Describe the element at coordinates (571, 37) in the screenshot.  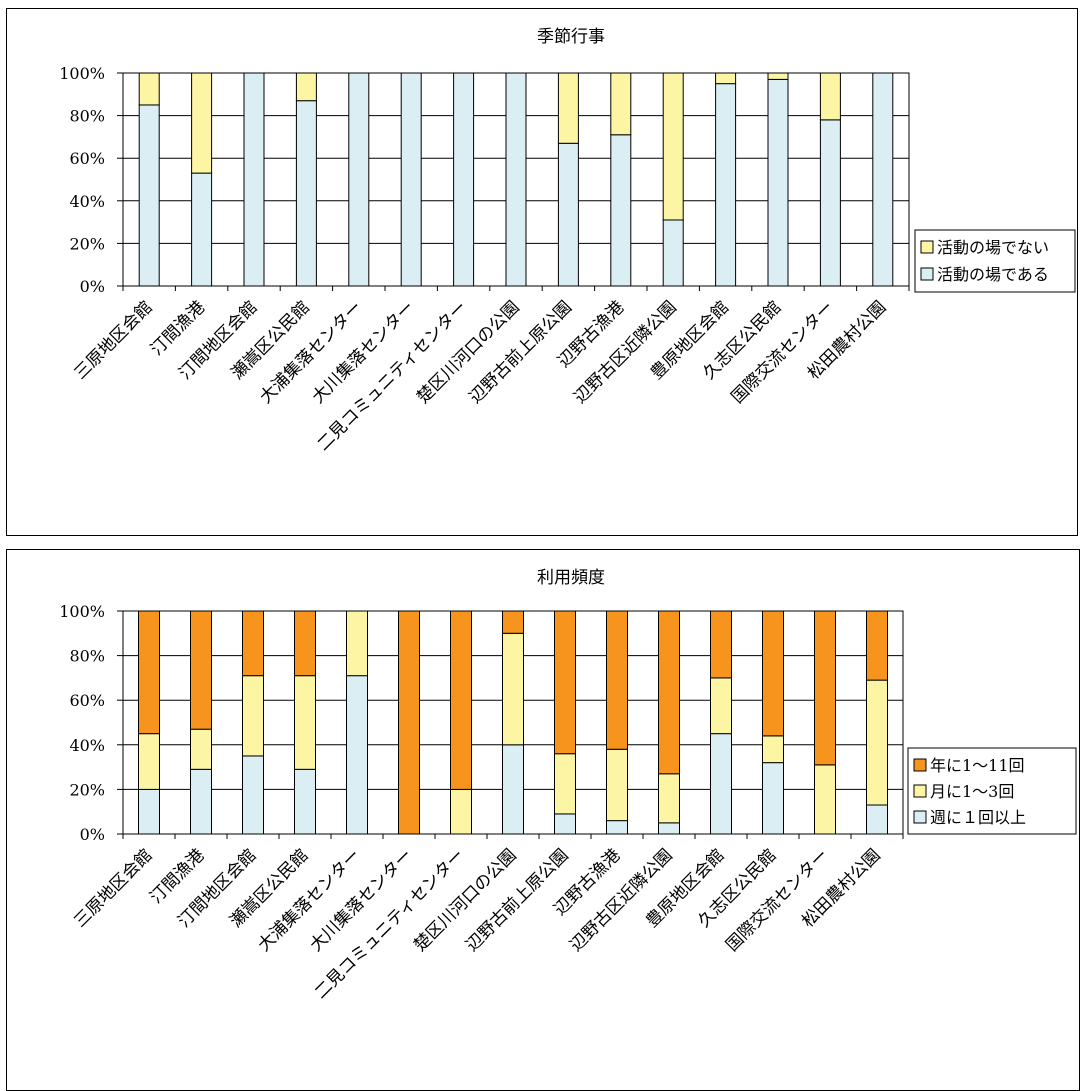
I see `chart-title: 季節行事` at that location.